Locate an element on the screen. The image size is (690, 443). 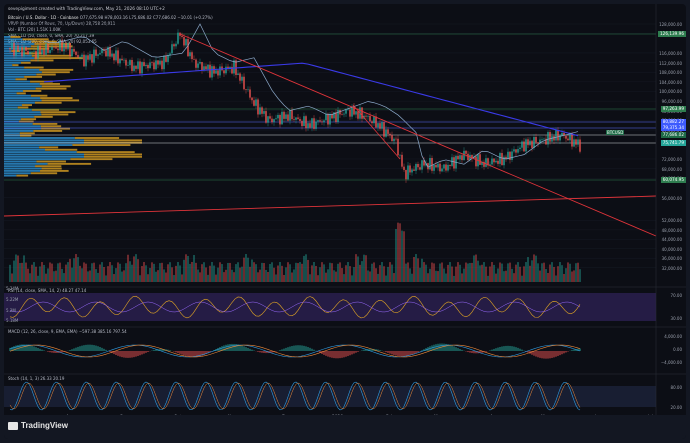
macd-pane is located at coordinates (295, 351).